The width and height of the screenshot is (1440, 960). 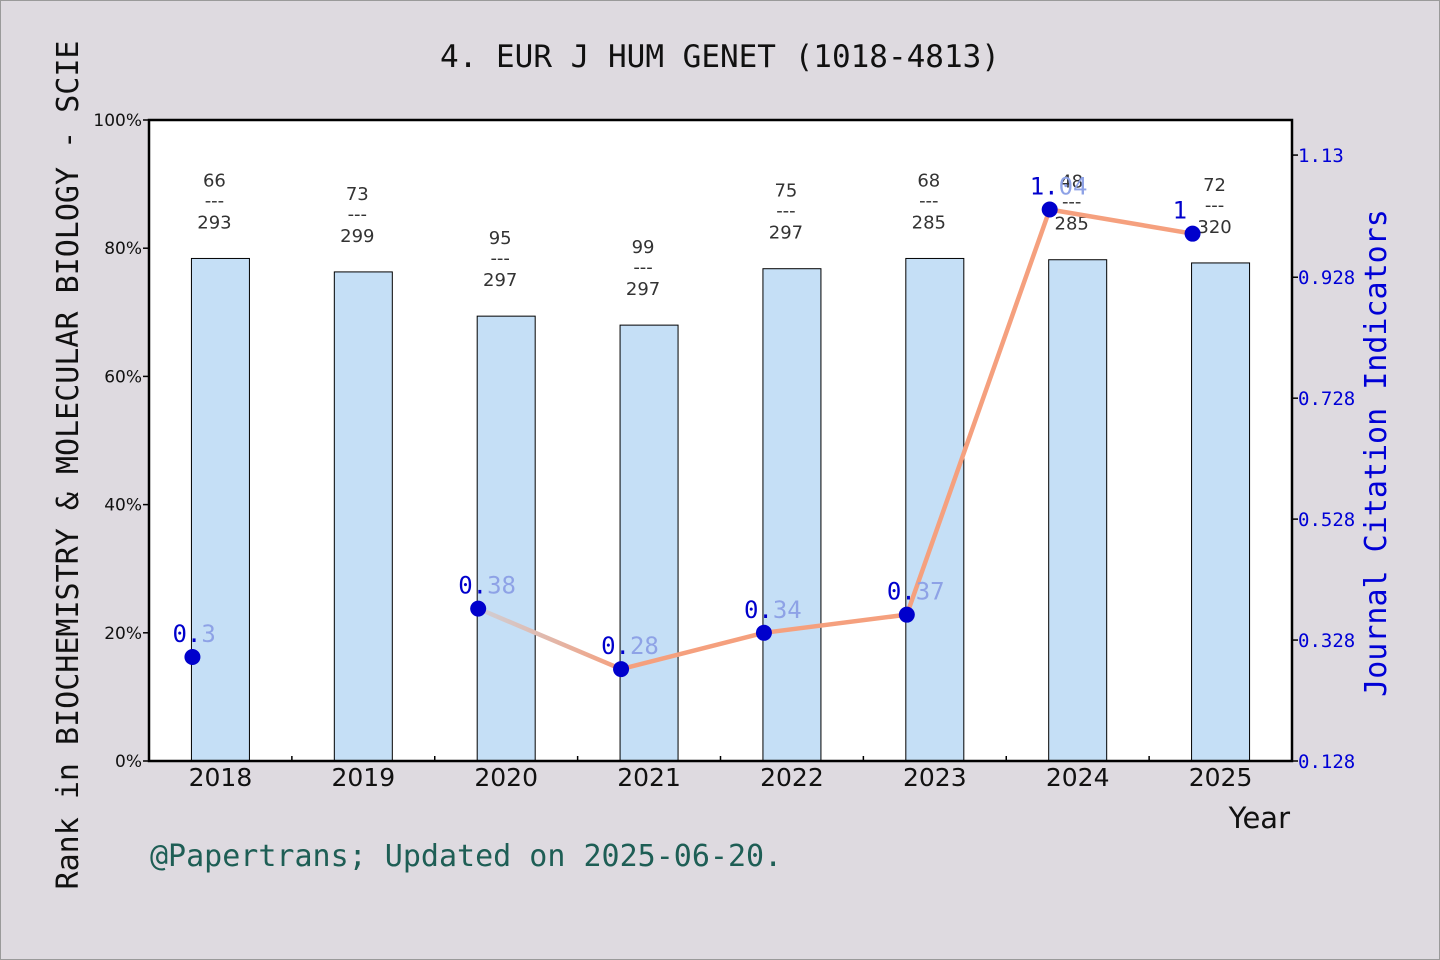 I want to click on left-tick-label: 0%, so click(x=128, y=762).